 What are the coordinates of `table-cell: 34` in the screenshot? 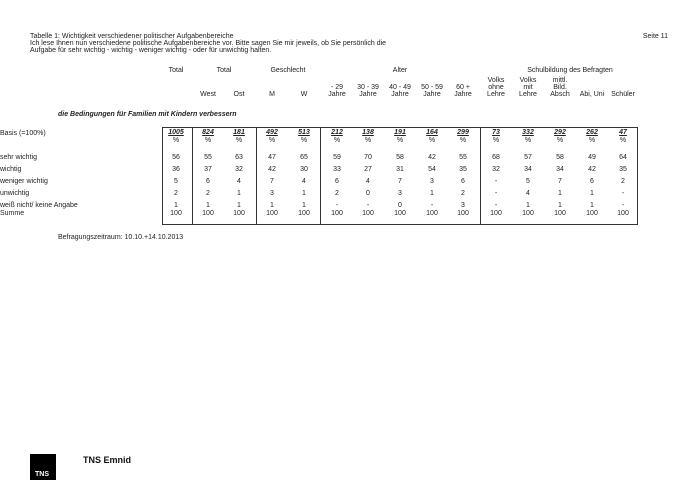 It's located at (560, 169).